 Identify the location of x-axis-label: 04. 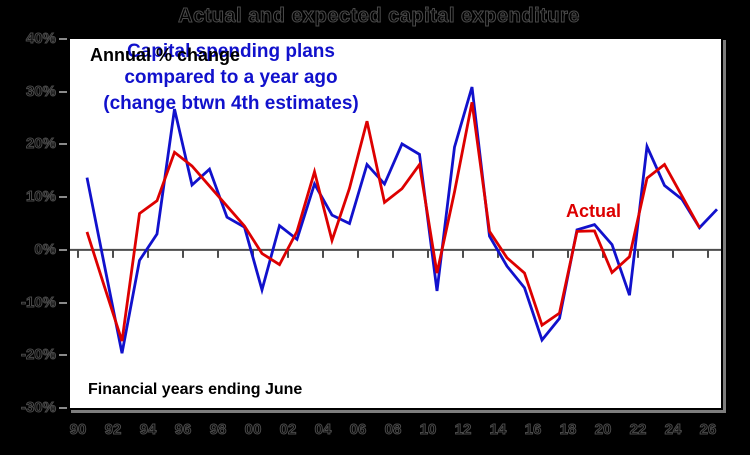
(323, 430).